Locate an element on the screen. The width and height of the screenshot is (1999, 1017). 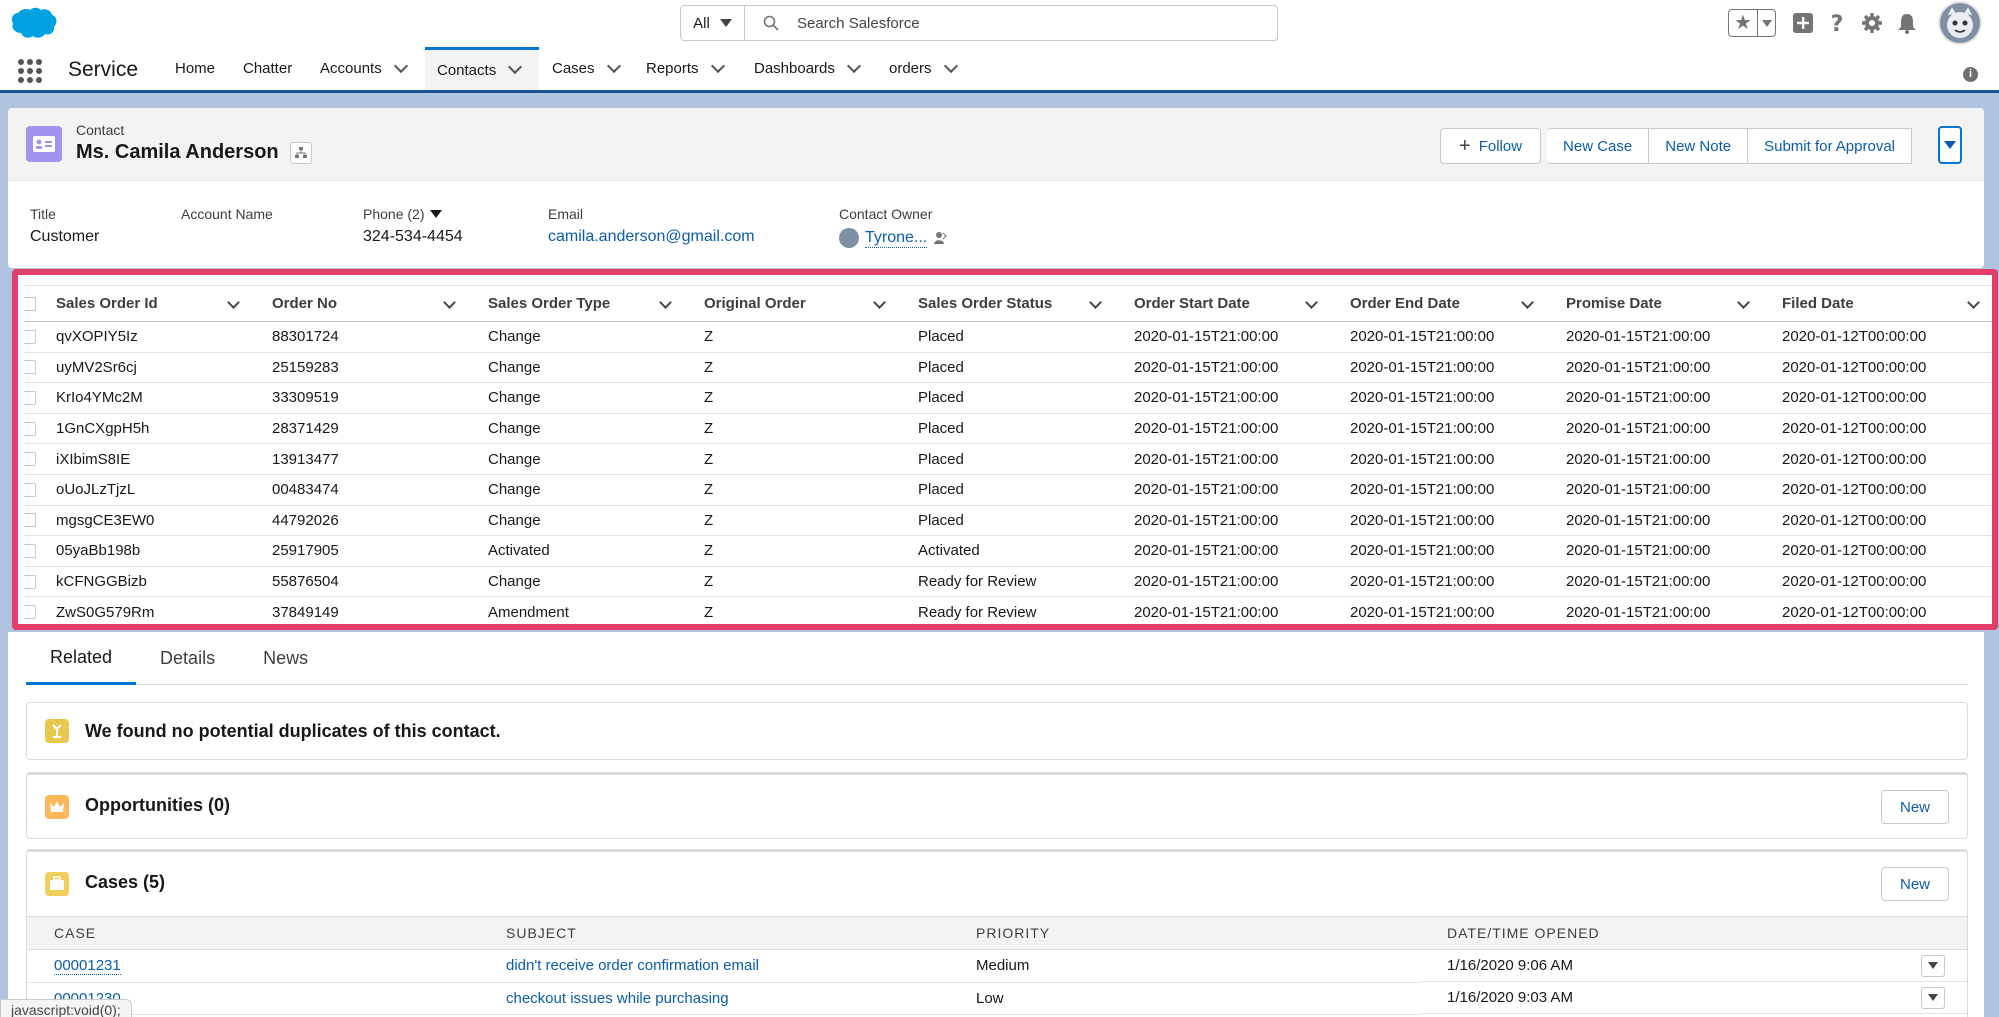
nav-item-home: Home is located at coordinates (195, 68).